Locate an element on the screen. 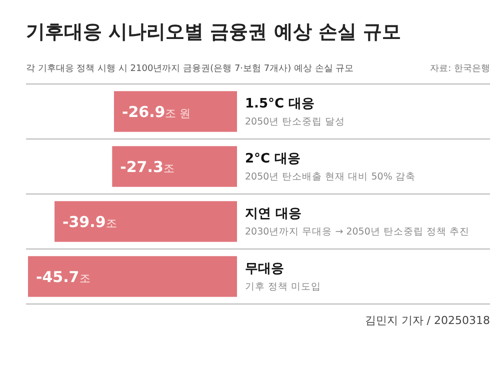  text: 2050년 탄소중립 달성 is located at coordinates (295, 122).